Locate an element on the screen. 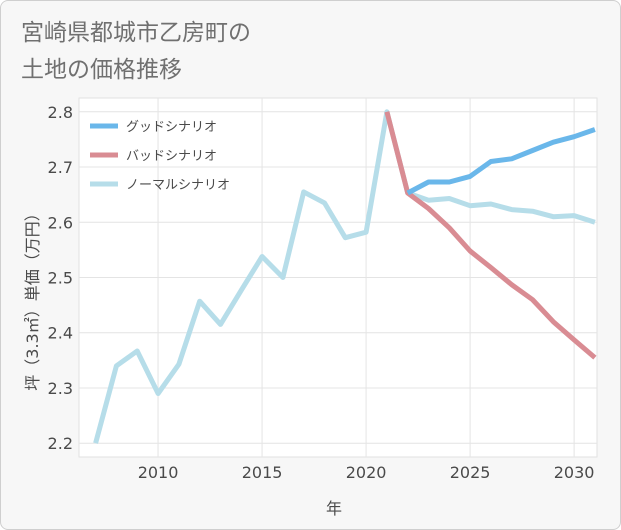 The image size is (621, 530). y-tick-label: 2.4 is located at coordinates (60, 333).